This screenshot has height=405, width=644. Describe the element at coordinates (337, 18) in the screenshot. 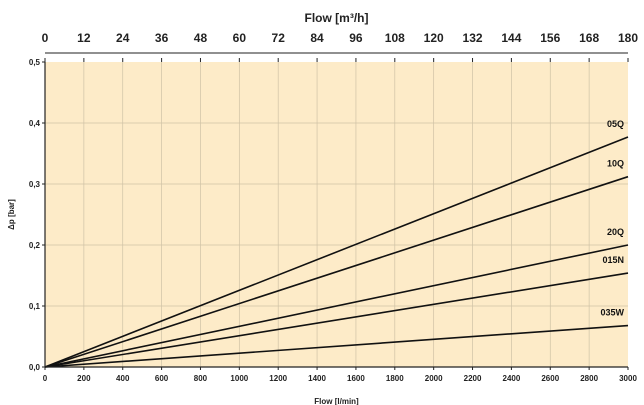

I see `top-axis-title: Flow [m³/h]` at that location.